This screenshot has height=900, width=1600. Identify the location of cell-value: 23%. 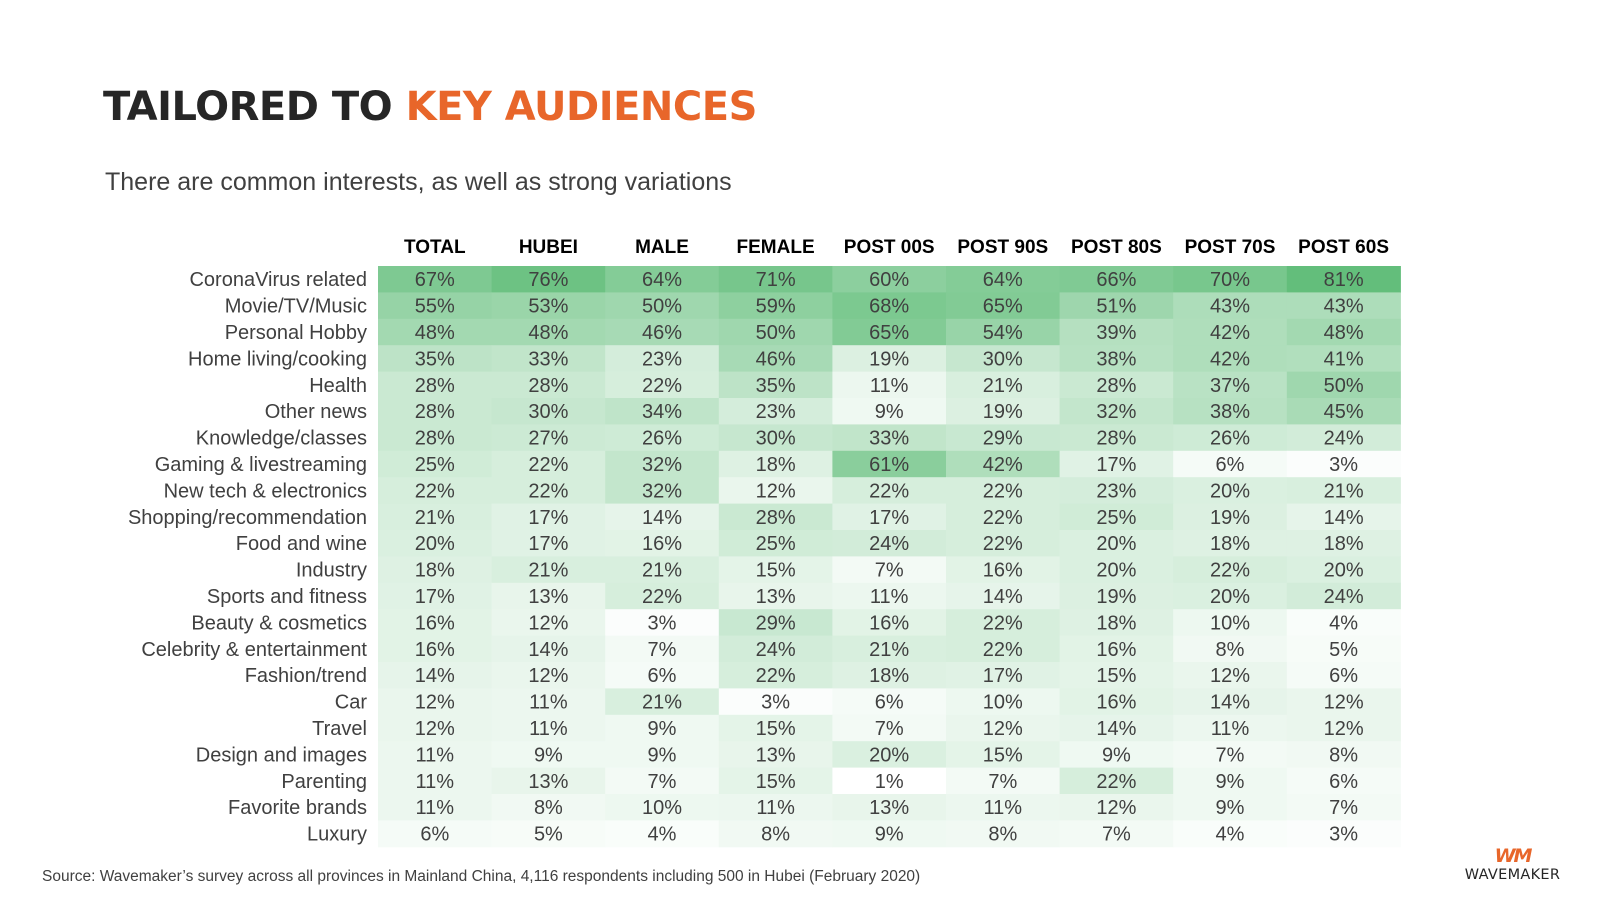
(662, 359).